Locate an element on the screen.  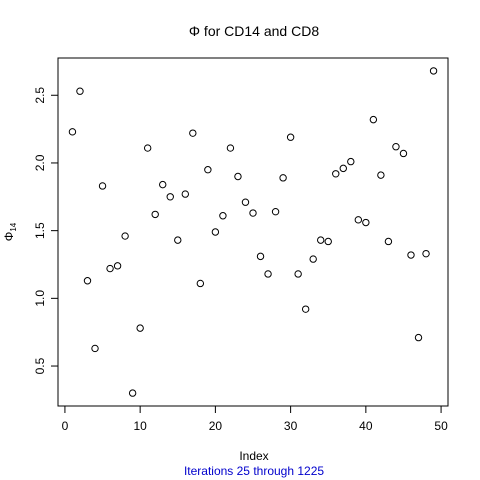
svg-text: Φ14 is located at coordinates (10, 231).